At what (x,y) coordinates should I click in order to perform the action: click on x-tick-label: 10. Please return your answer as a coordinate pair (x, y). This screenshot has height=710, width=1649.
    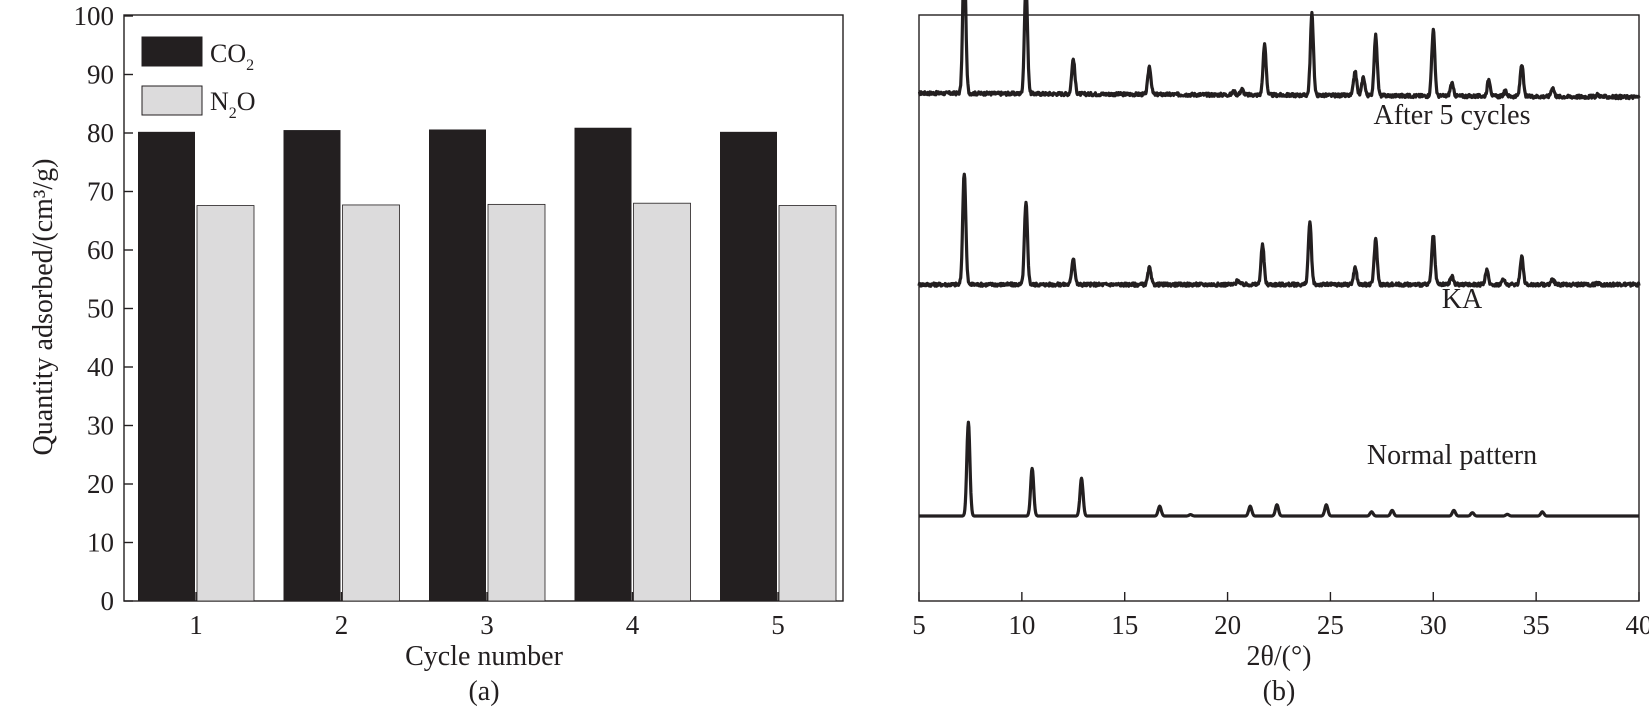
    Looking at the image, I should click on (1021, 625).